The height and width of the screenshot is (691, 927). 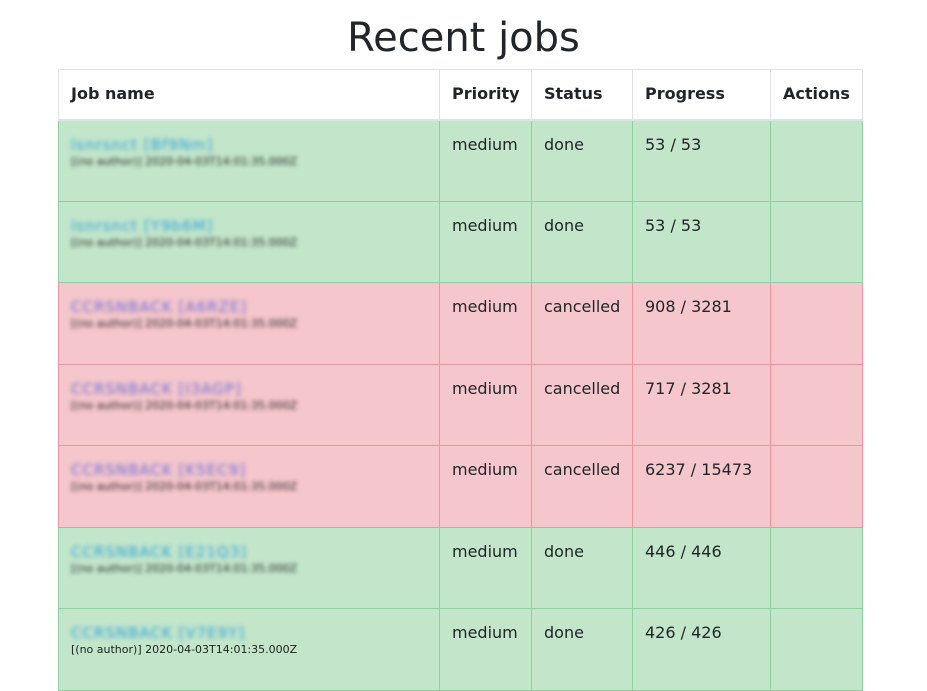 I want to click on job-name-link: CCRSNBACK [K5EC9], so click(x=159, y=470).